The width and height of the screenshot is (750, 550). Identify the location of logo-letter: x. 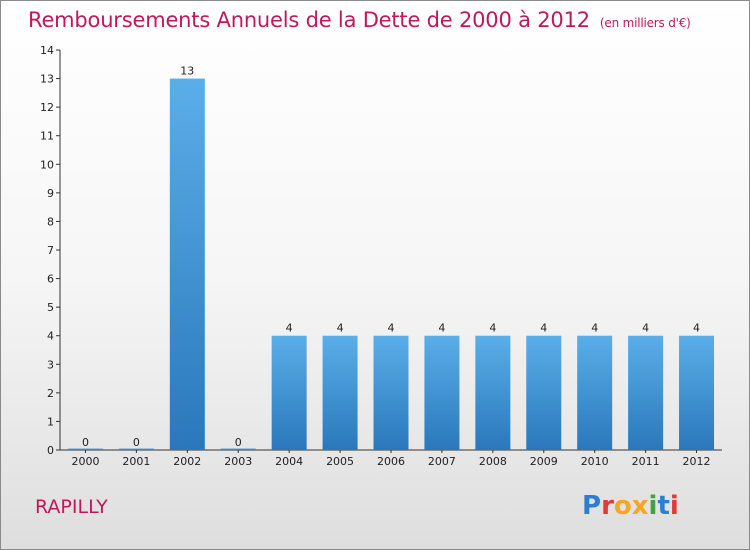
(640, 506).